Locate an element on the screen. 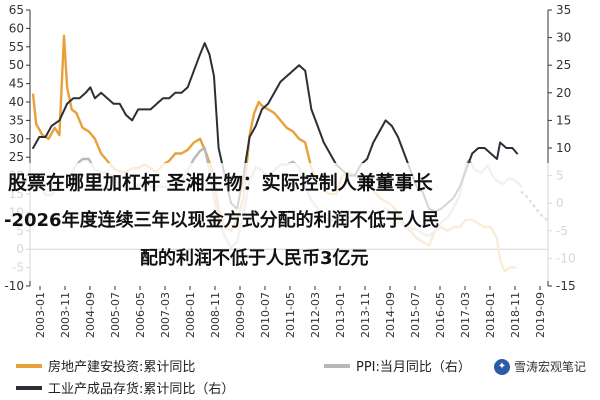 This screenshot has width=600, height=400. x-axis-tick-label: 2006-05 is located at coordinates (140, 315).